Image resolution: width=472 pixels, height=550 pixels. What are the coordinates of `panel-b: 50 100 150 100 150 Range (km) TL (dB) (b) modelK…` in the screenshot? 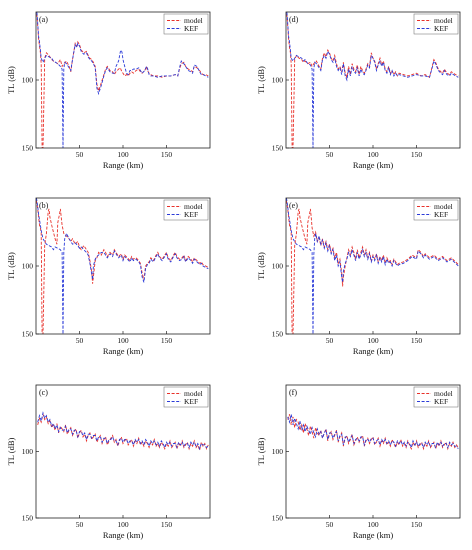 It's located at (108, 276).